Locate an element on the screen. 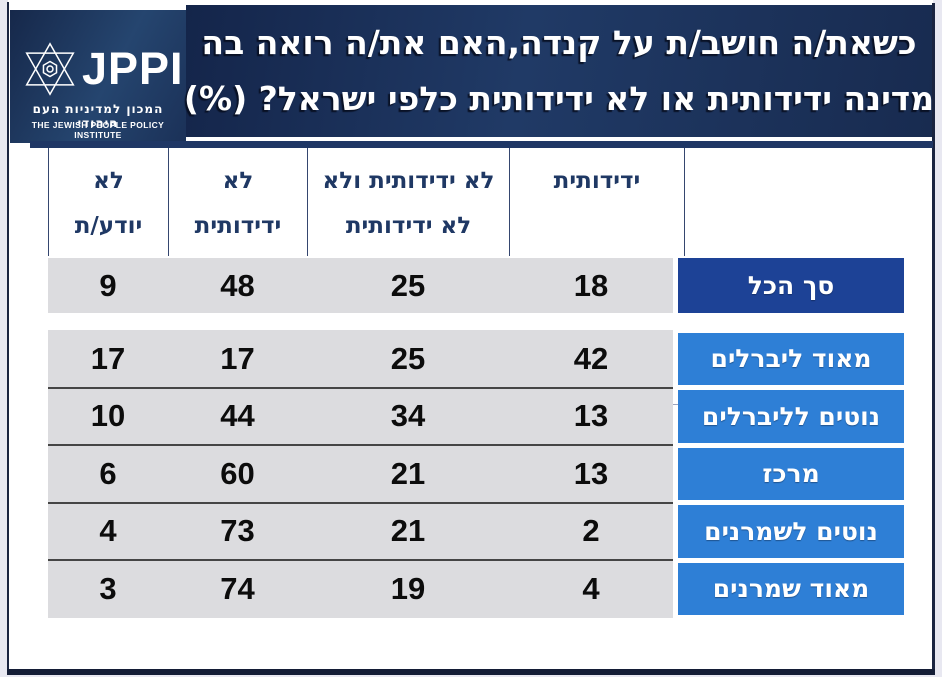 Image resolution: width=942 pixels, height=677 pixels. value-lean-conservative-unfriendly: 73 is located at coordinates (237, 531).